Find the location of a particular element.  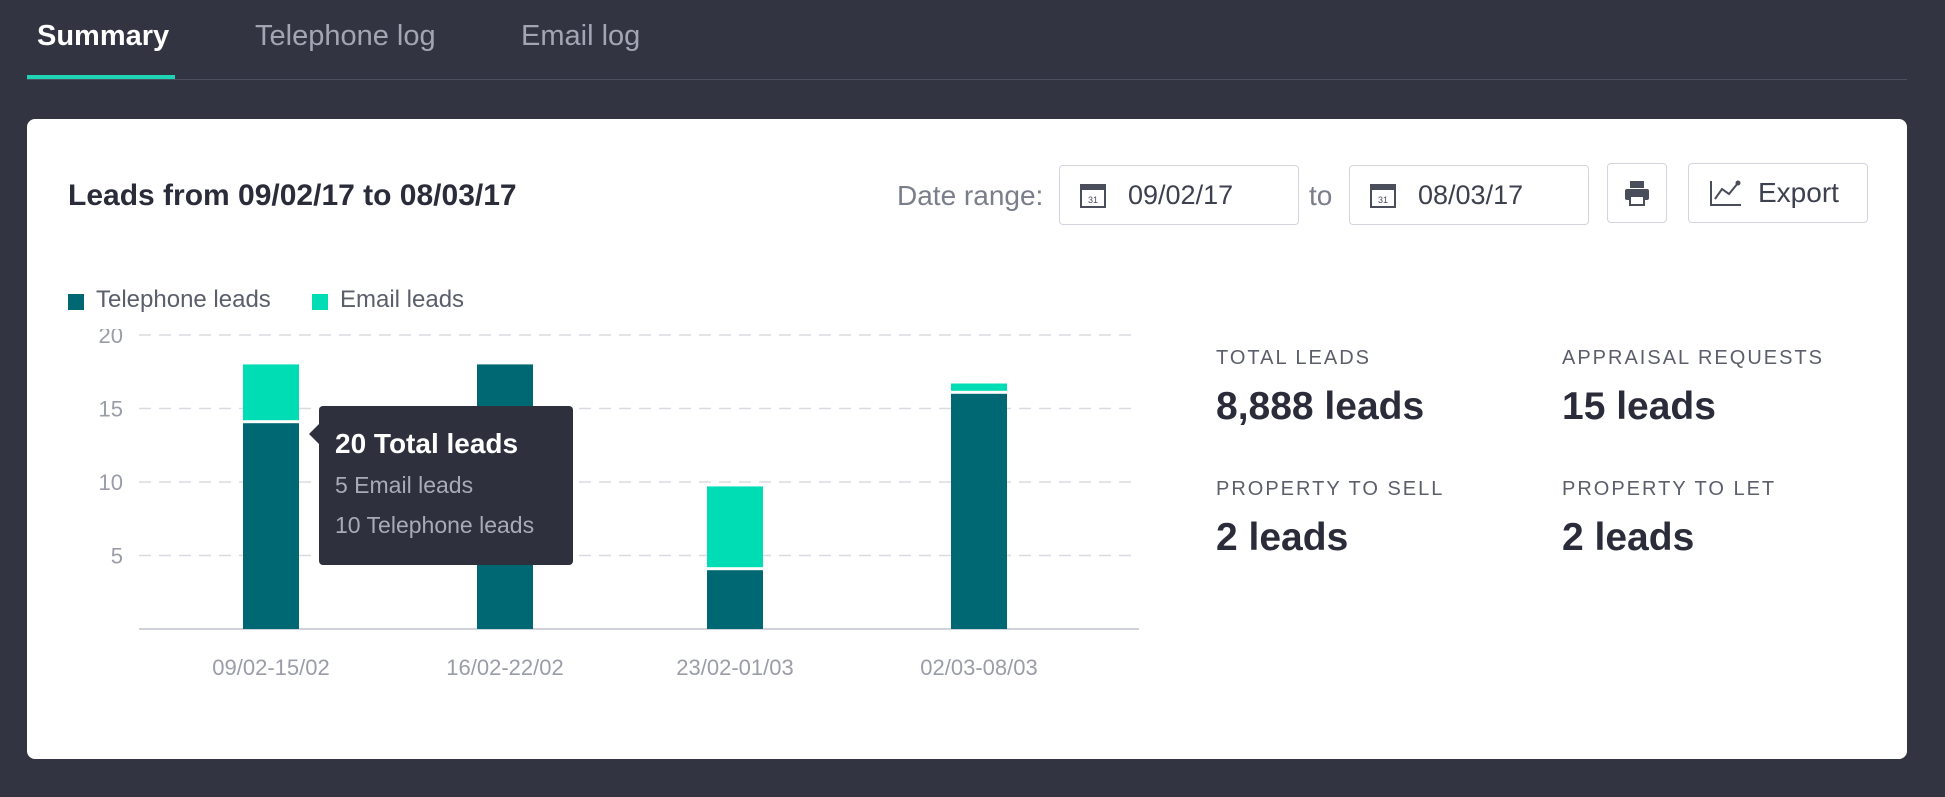

page-title: Leads from 09/02/17 to 08/03/17 is located at coordinates (292, 195).